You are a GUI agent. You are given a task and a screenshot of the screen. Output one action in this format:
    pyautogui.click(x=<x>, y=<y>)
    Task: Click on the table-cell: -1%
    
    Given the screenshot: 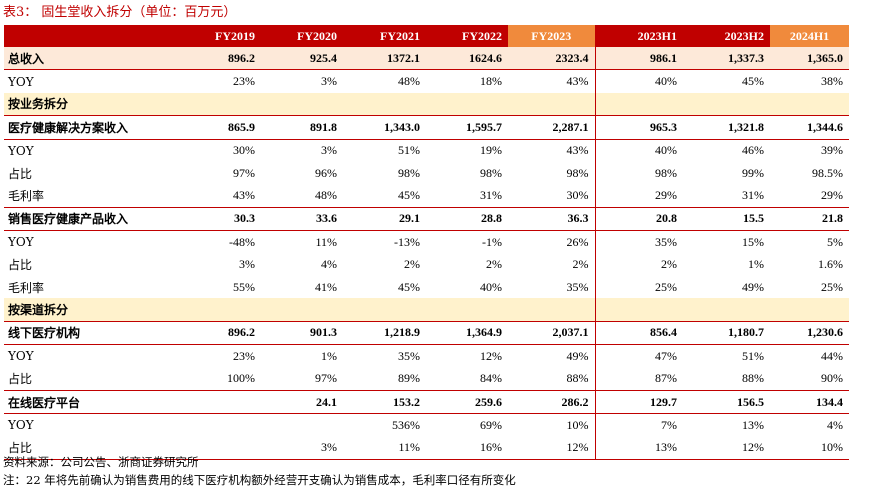 What is the action you would take?
    pyautogui.click(x=492, y=241)
    